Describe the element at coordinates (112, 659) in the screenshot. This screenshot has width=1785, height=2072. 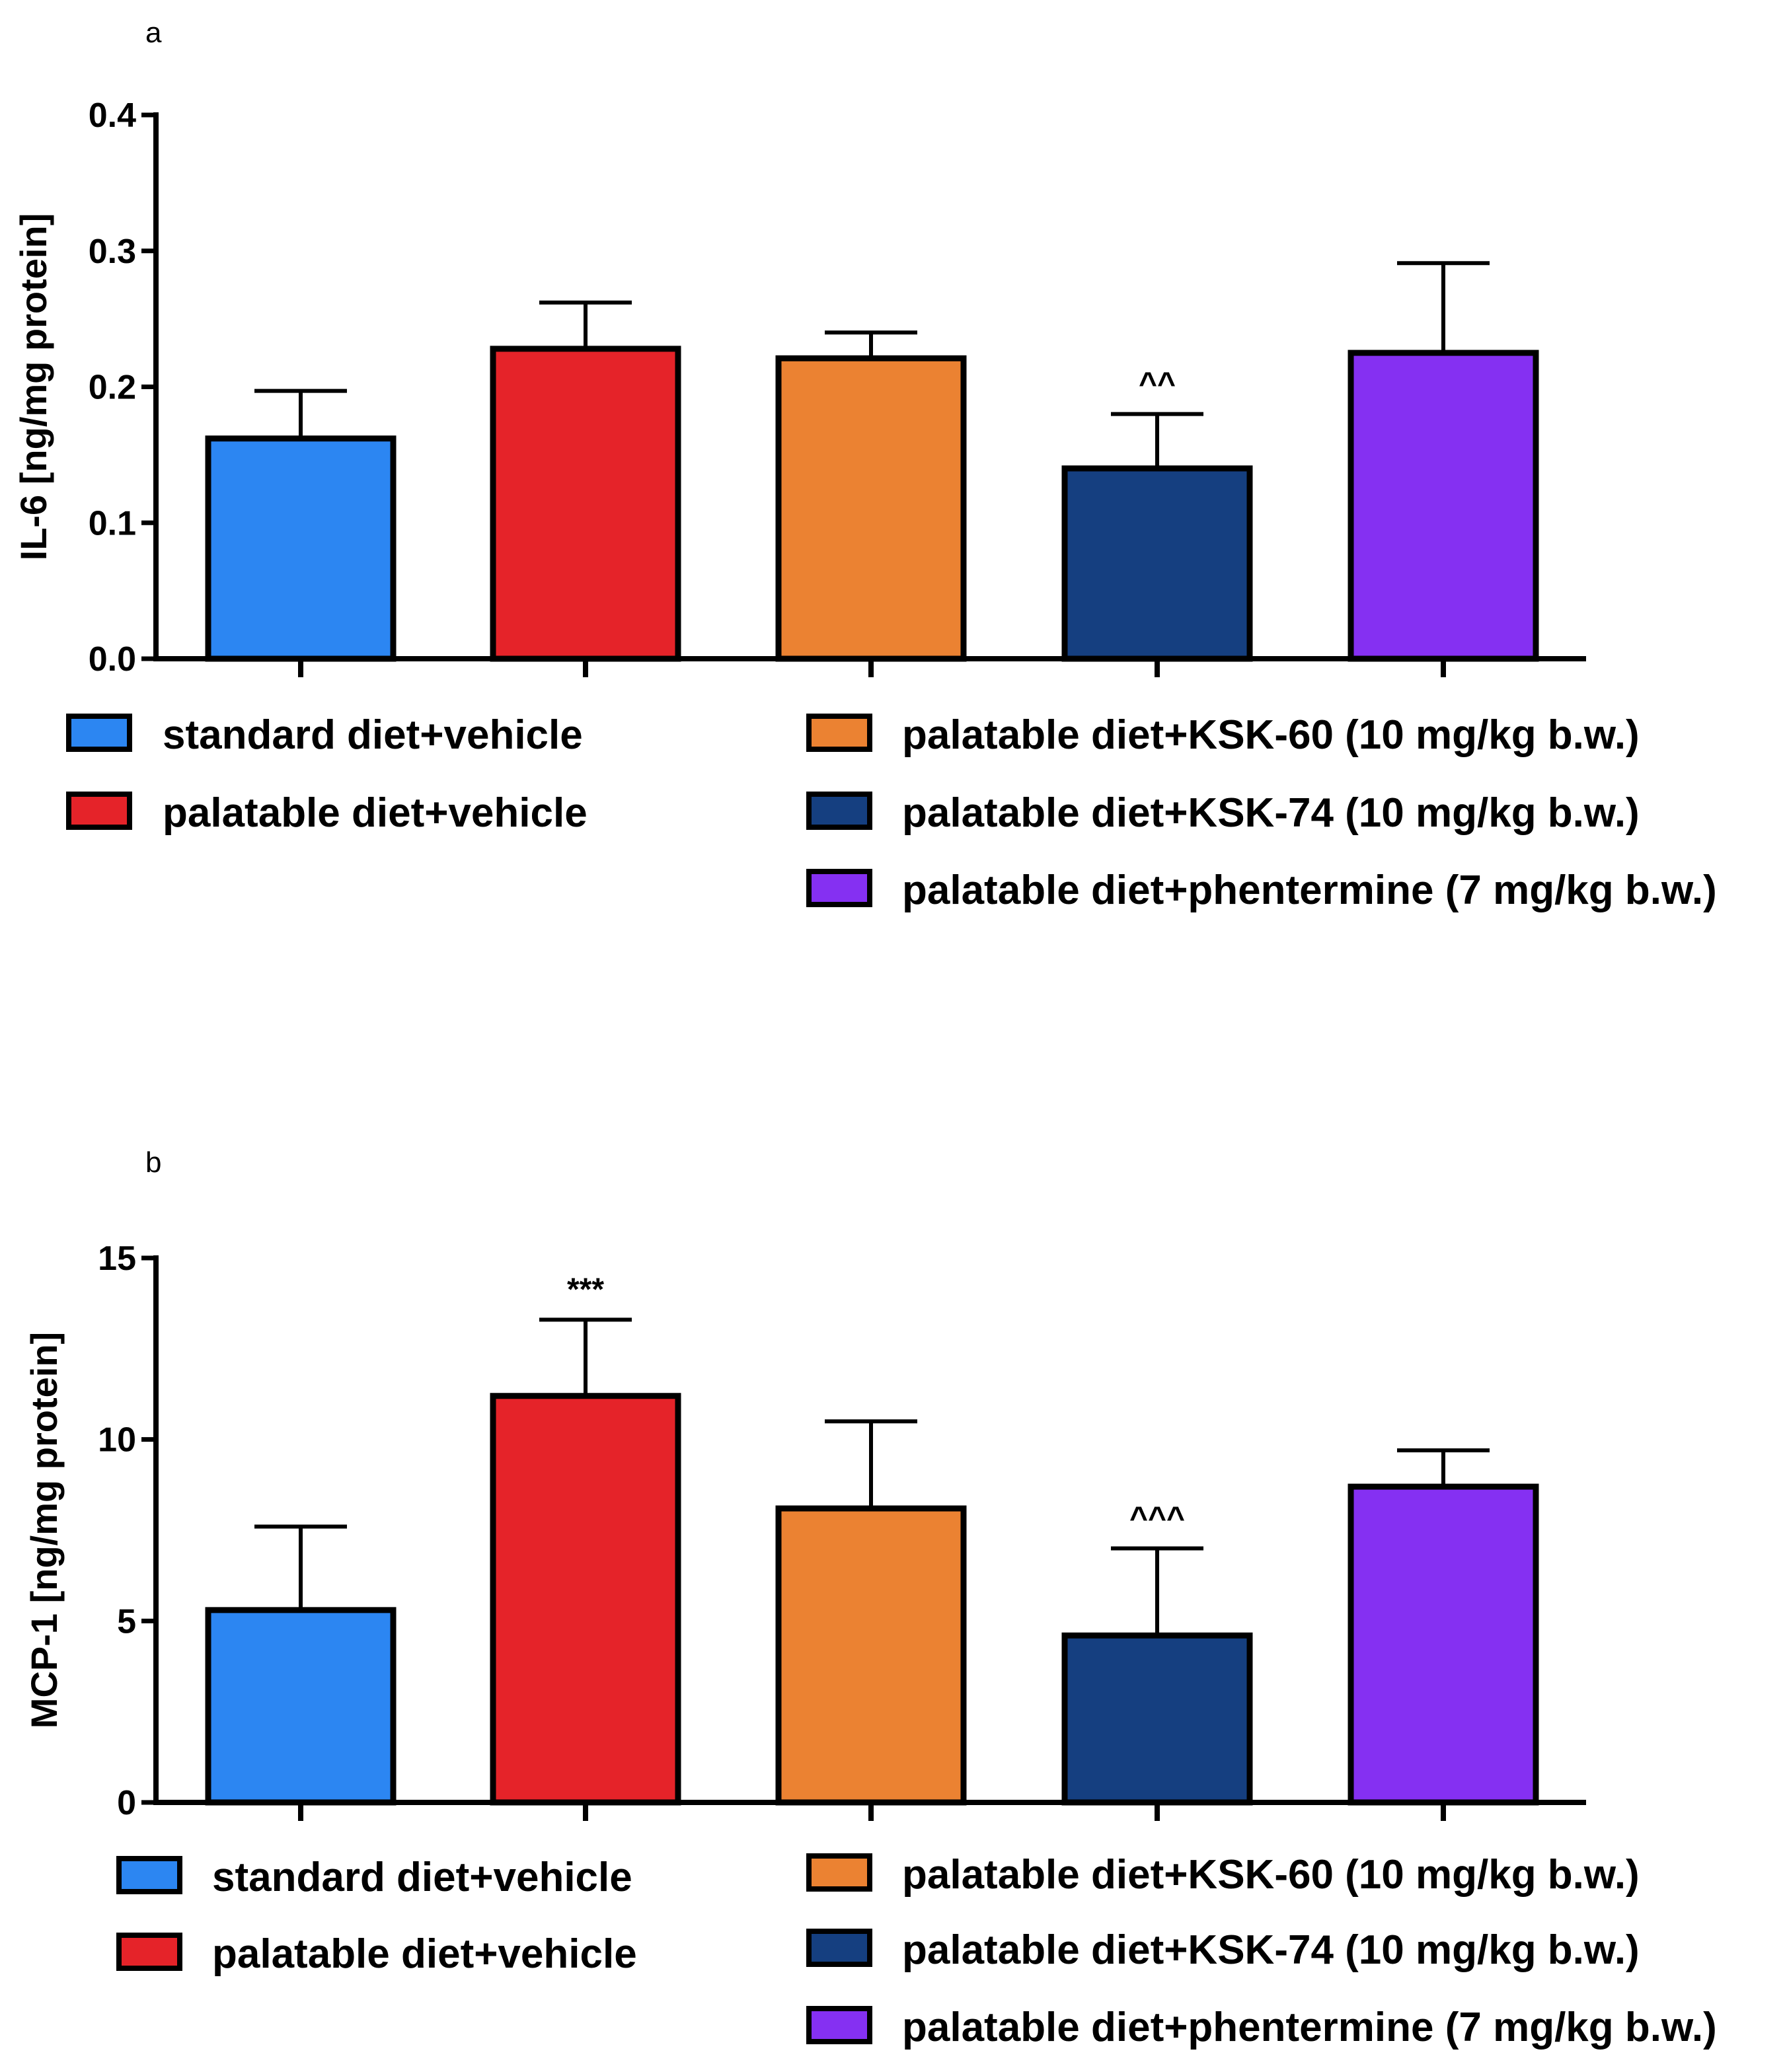
I see `y-tick-label: 0.0` at that location.